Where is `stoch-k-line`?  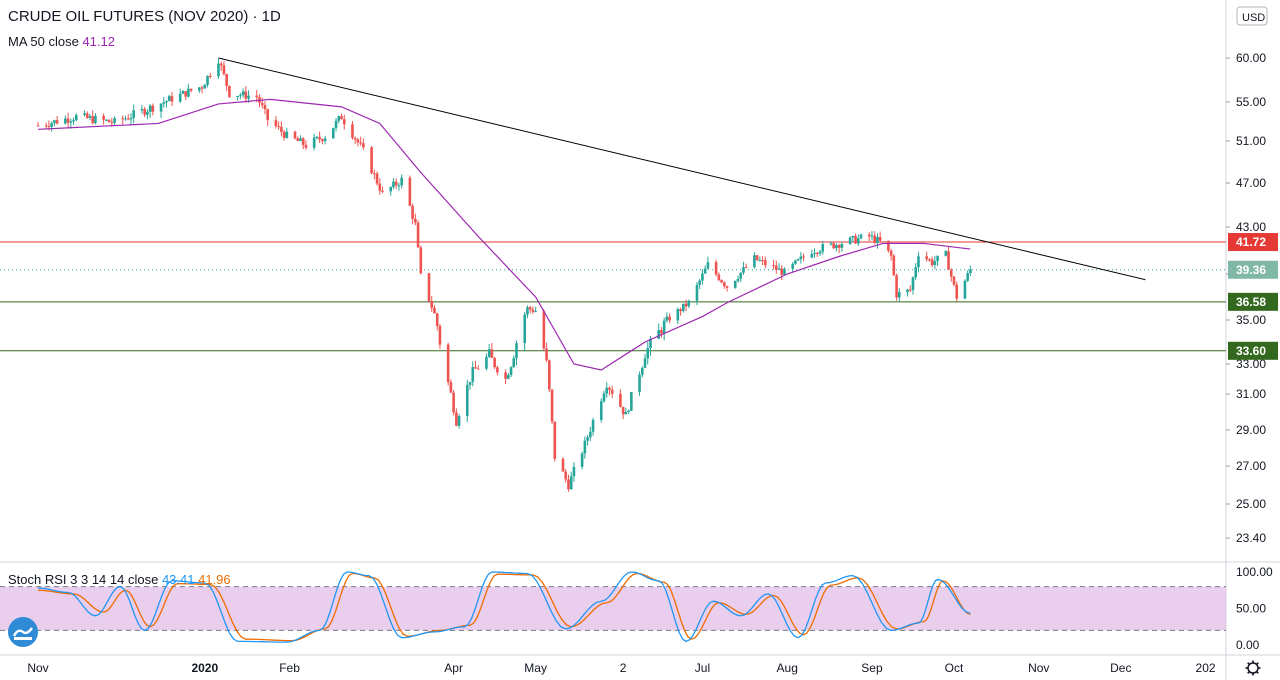
stoch-k-line is located at coordinates (504, 607).